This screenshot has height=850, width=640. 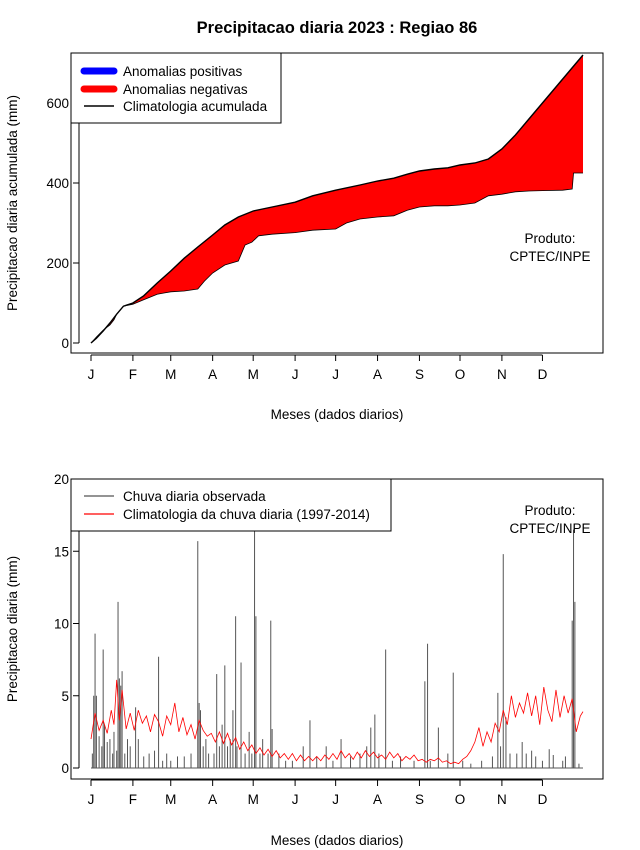 I want to click on daily-y-tick-label: 20, so click(x=61, y=479).